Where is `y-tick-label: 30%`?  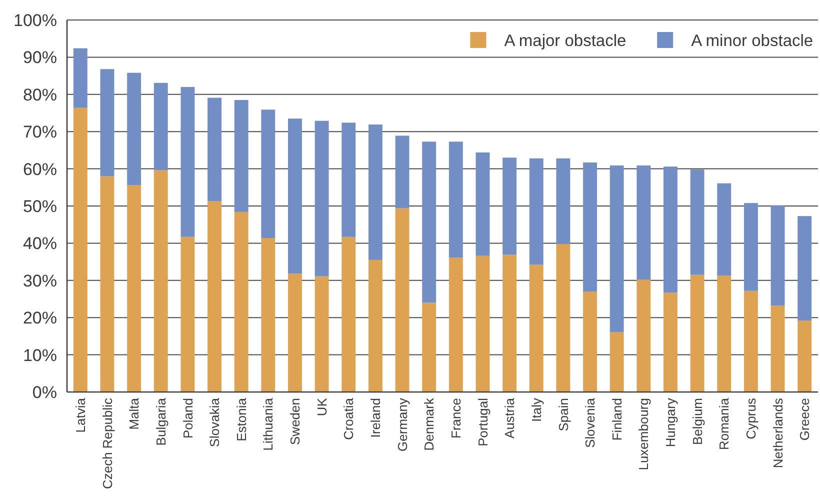
y-tick-label: 30% is located at coordinates (39, 280).